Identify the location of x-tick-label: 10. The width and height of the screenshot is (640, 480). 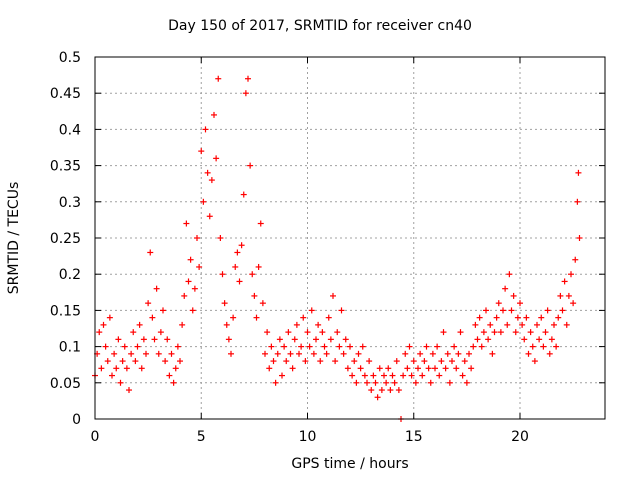
(308, 437).